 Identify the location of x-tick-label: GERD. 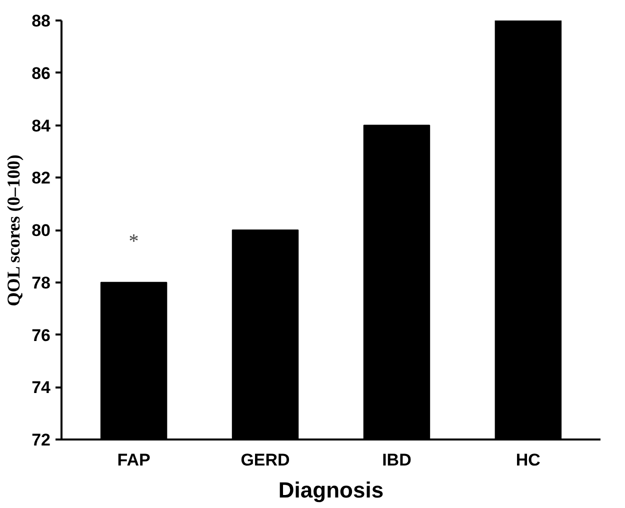
(265, 460).